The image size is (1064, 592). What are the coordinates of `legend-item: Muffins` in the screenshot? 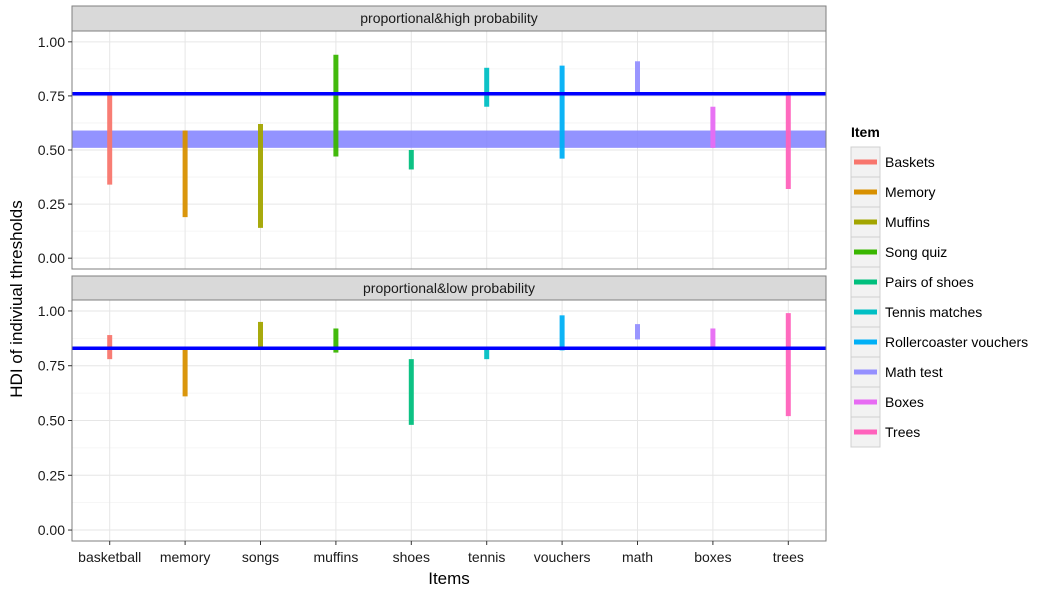 It's located at (890, 222).